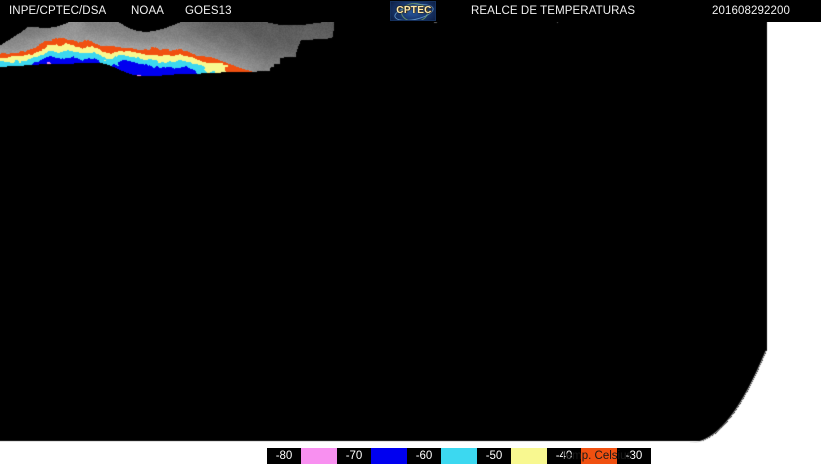 The height and width of the screenshot is (467, 821). What do you see at coordinates (634, 456) in the screenshot?
I see `legend-label-minus30: -30` at bounding box center [634, 456].